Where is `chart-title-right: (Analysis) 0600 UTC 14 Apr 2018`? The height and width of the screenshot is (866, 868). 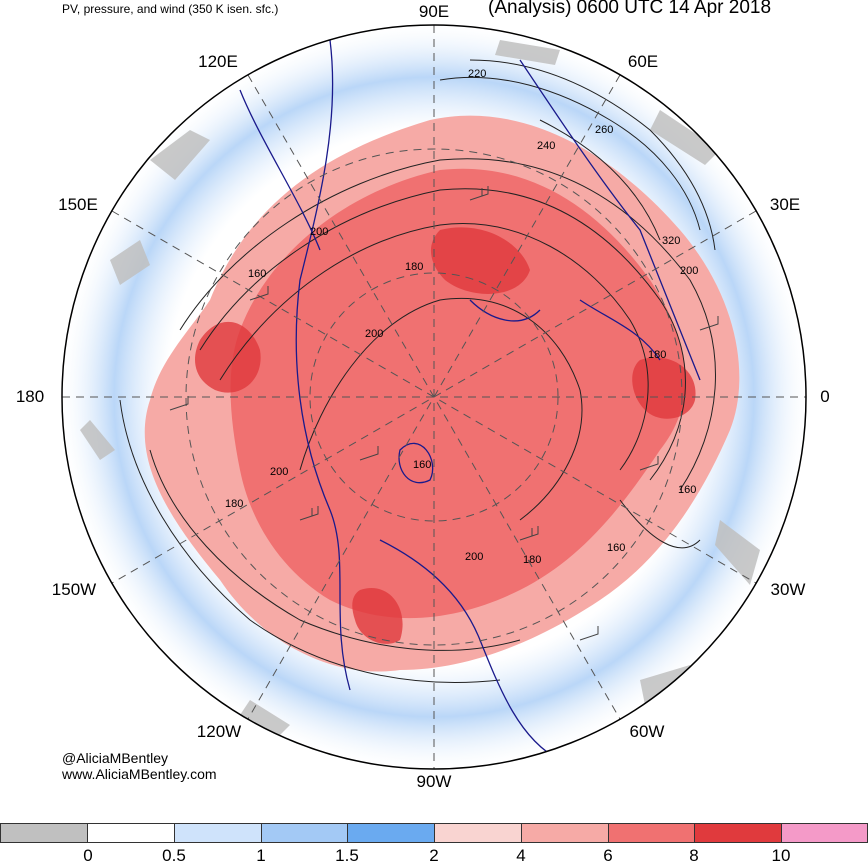 chart-title-right: (Analysis) 0600 UTC 14 Apr 2018 is located at coordinates (630, 9).